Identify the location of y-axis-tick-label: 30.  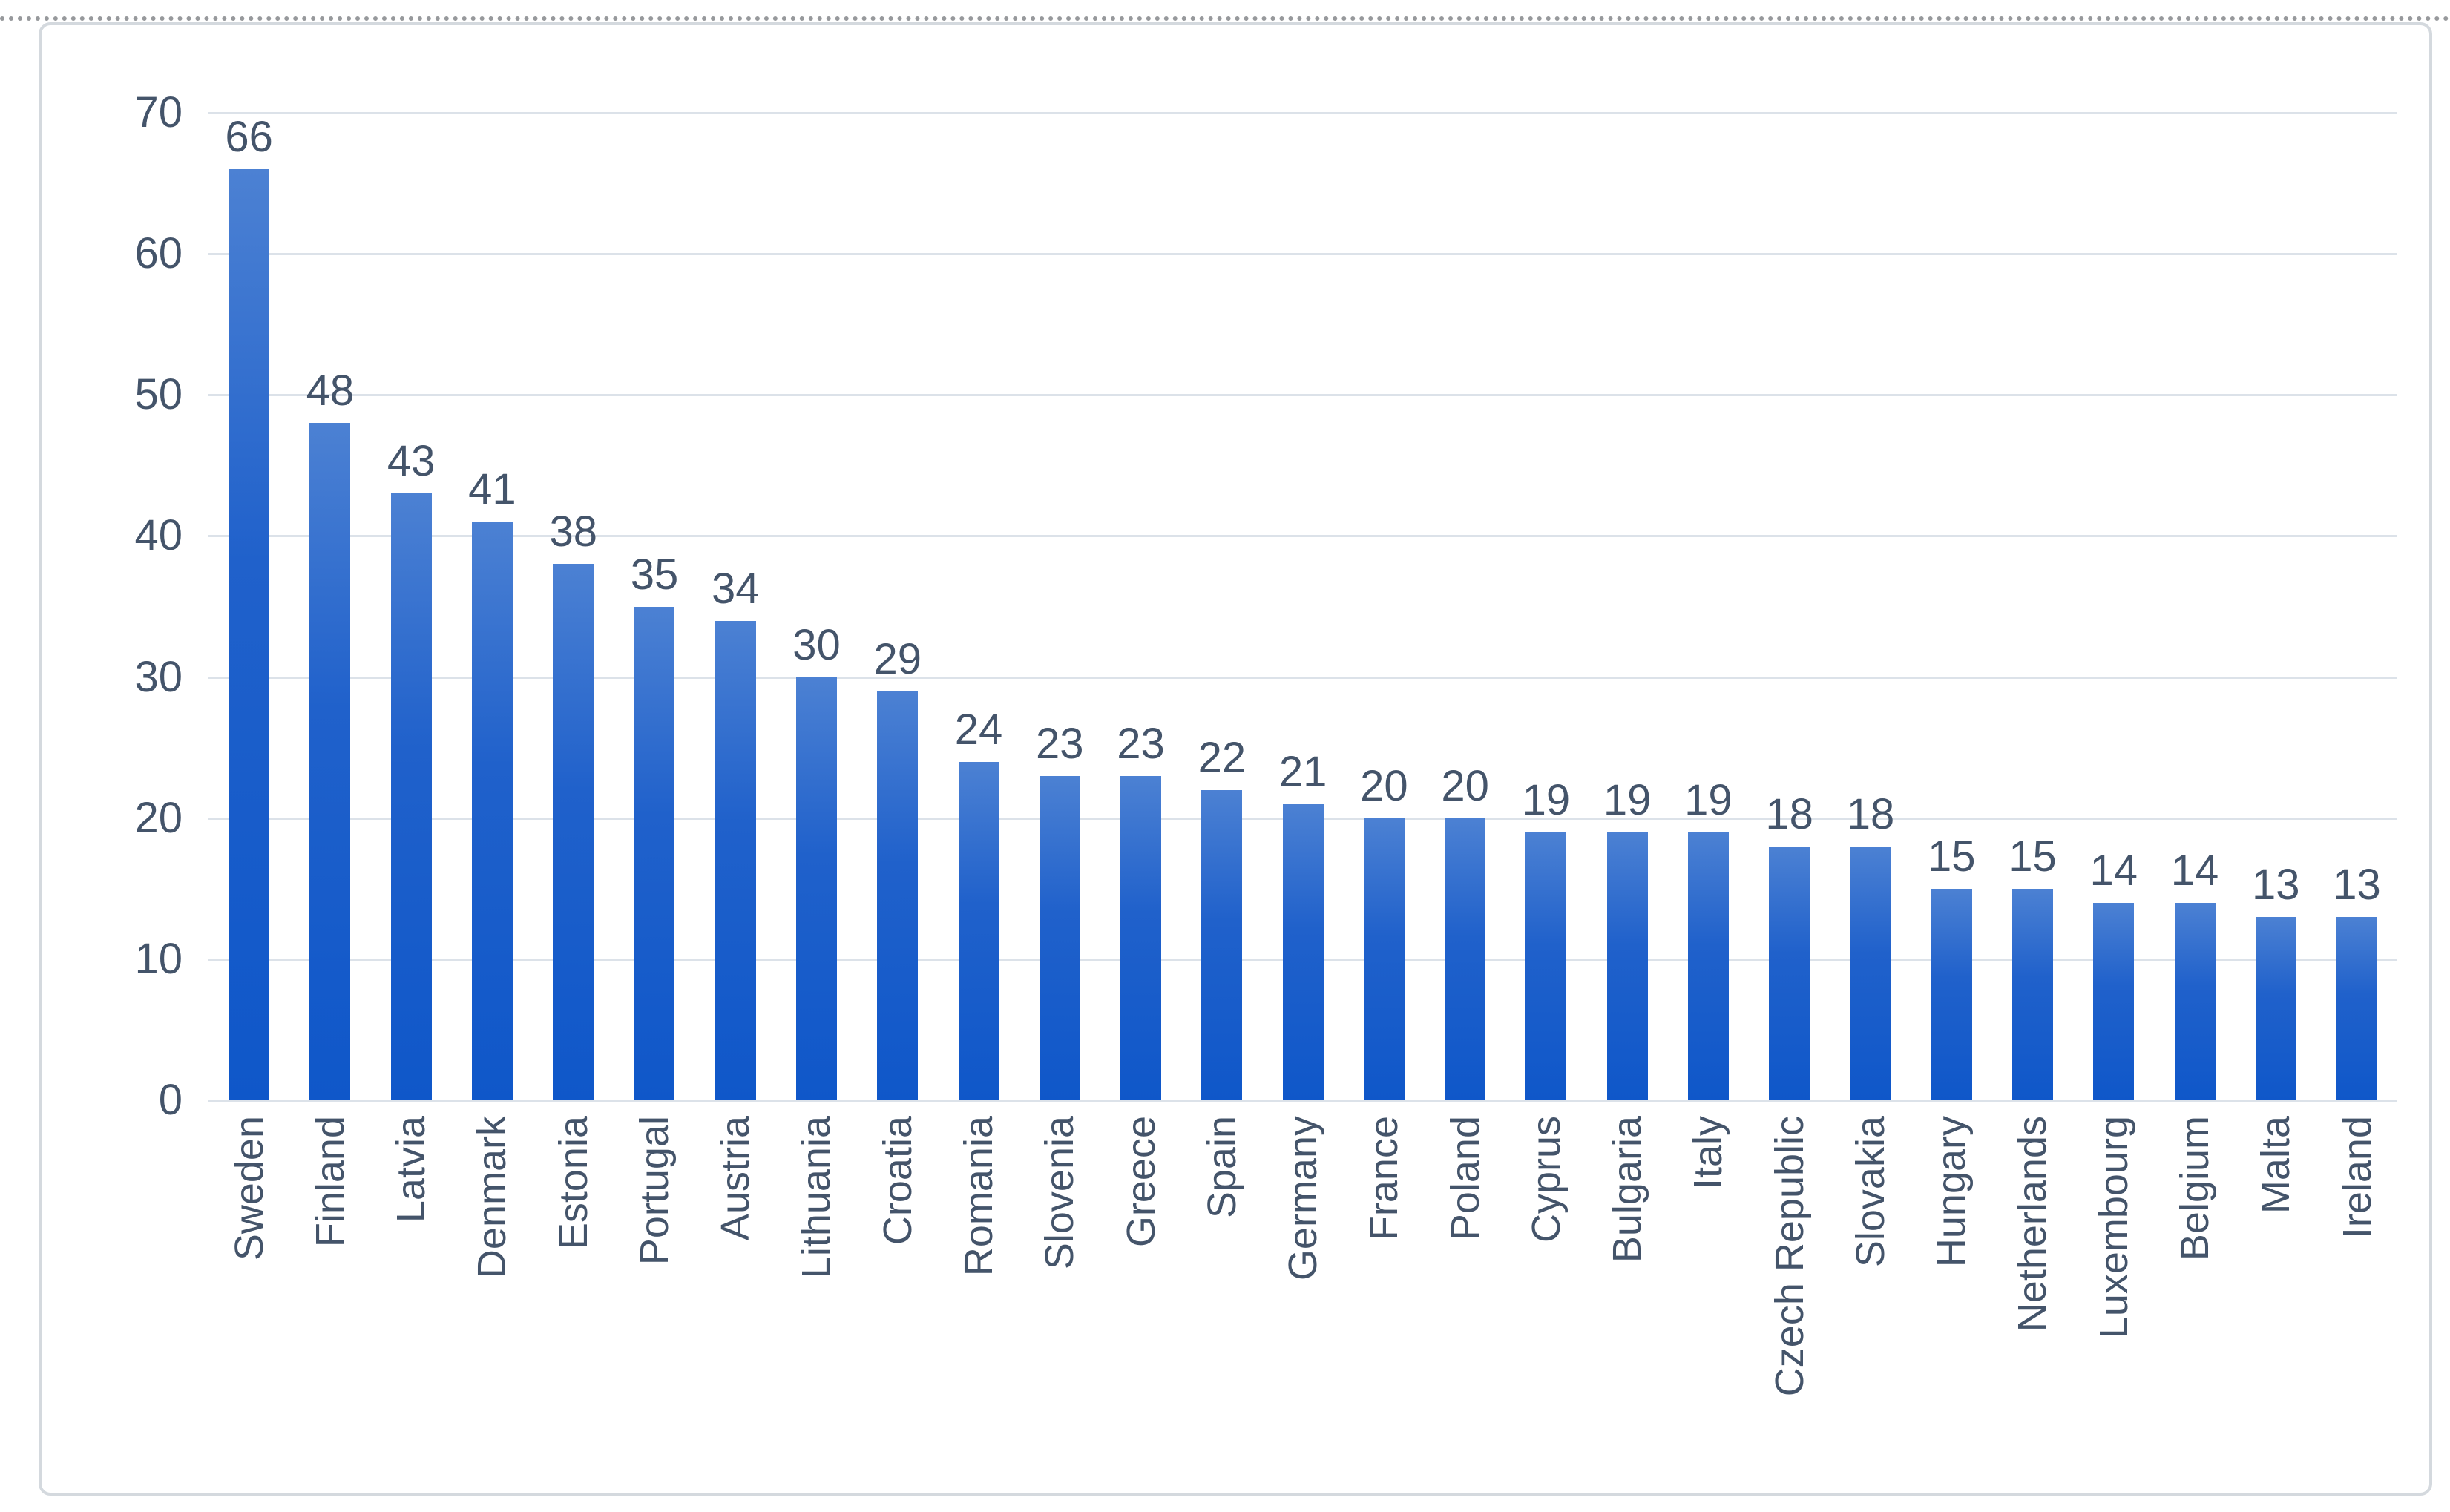
(158, 676).